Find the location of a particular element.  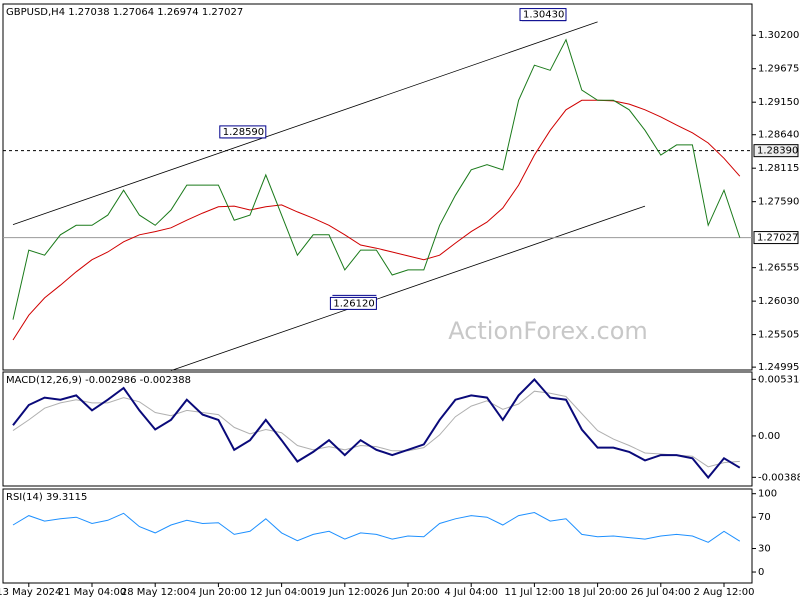

y-tick-label: 0.005314 is located at coordinates (779, 379).